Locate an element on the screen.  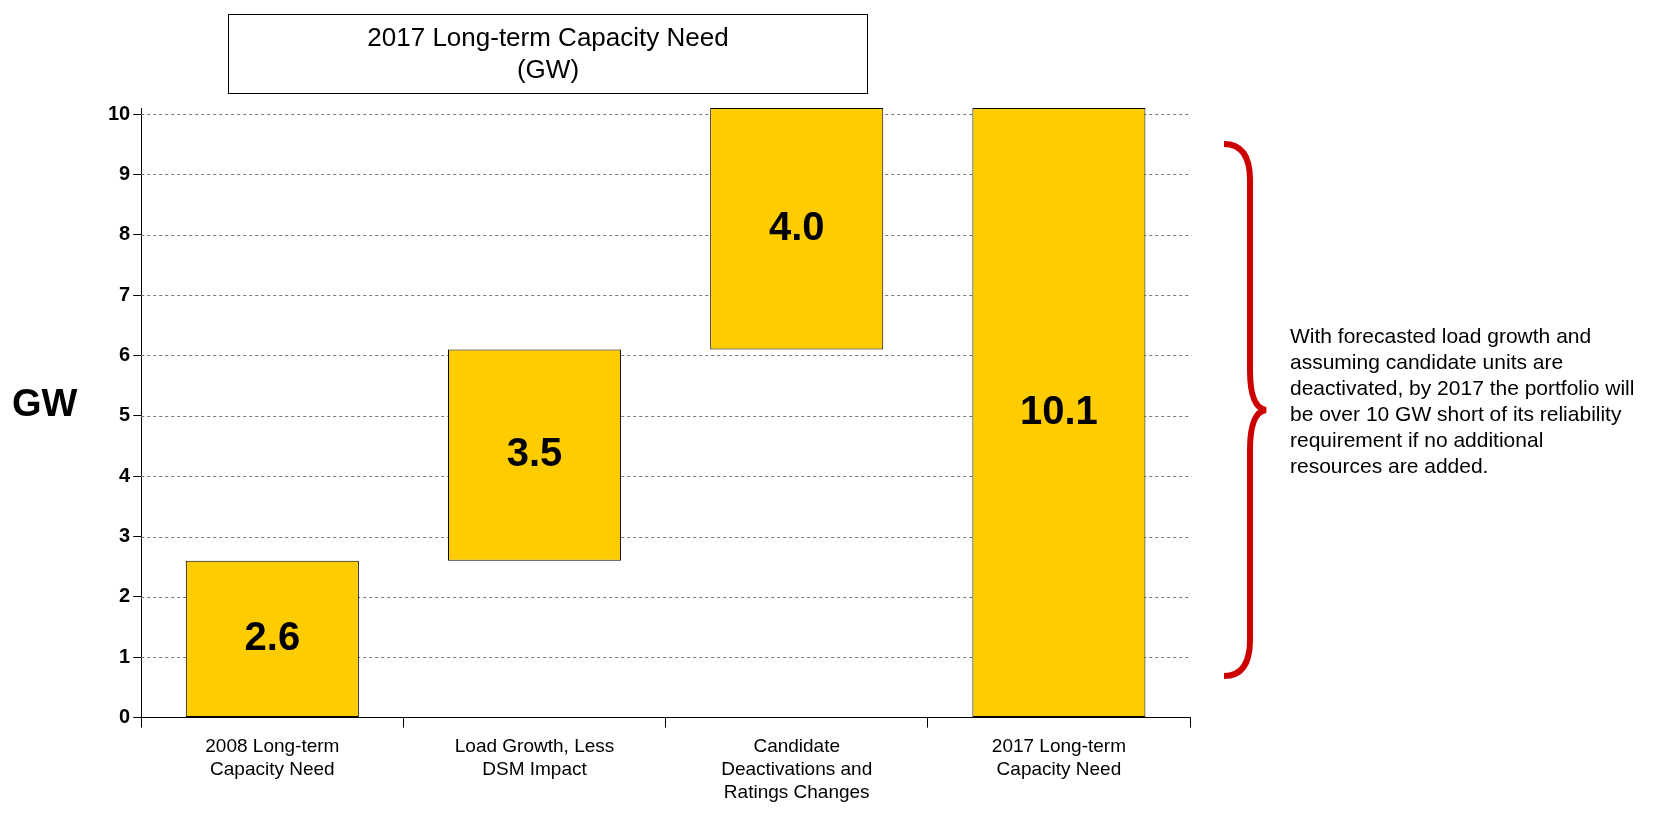
y-tick-label: 1 is located at coordinates (125, 655).